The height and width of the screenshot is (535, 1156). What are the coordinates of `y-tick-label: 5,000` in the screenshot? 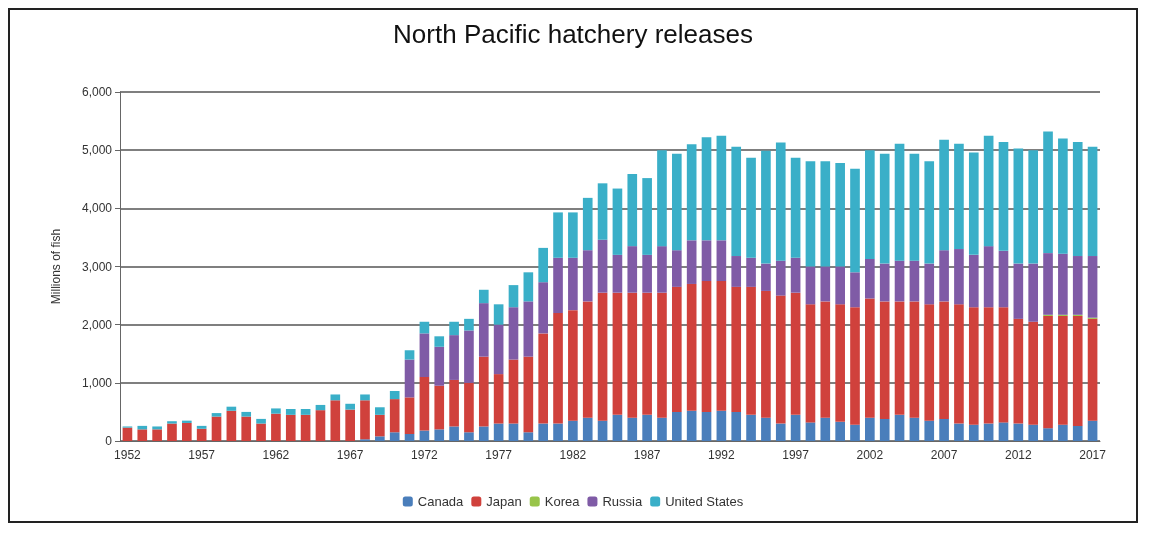 It's located at (97, 150).